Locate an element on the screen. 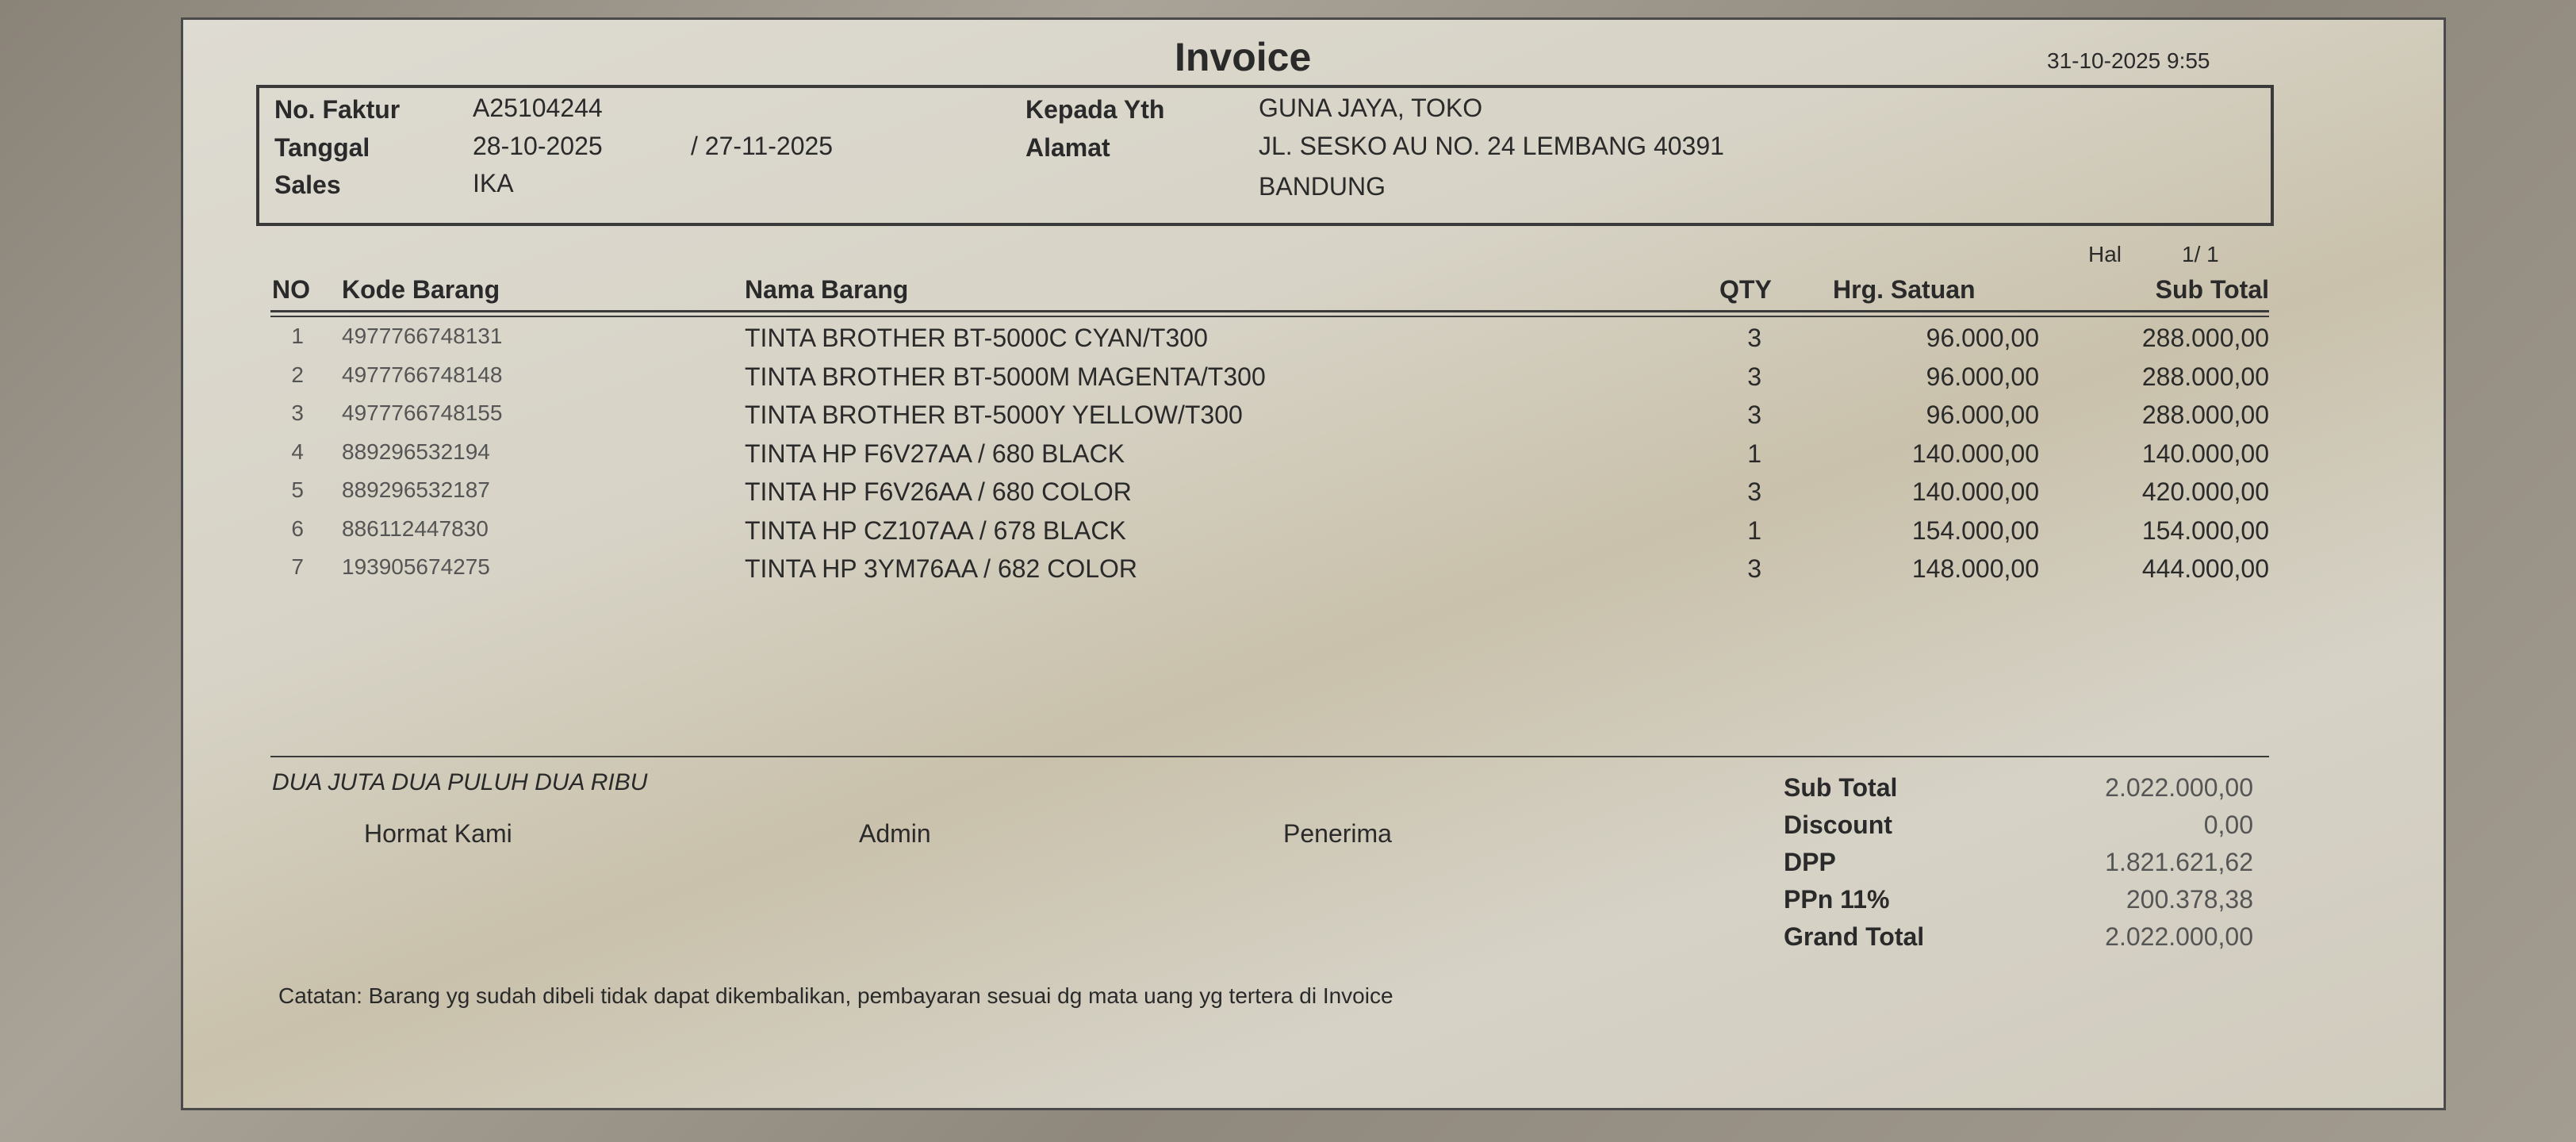 The image size is (2576, 1142). col-harga: Hrg. Satuan is located at coordinates (1905, 289).